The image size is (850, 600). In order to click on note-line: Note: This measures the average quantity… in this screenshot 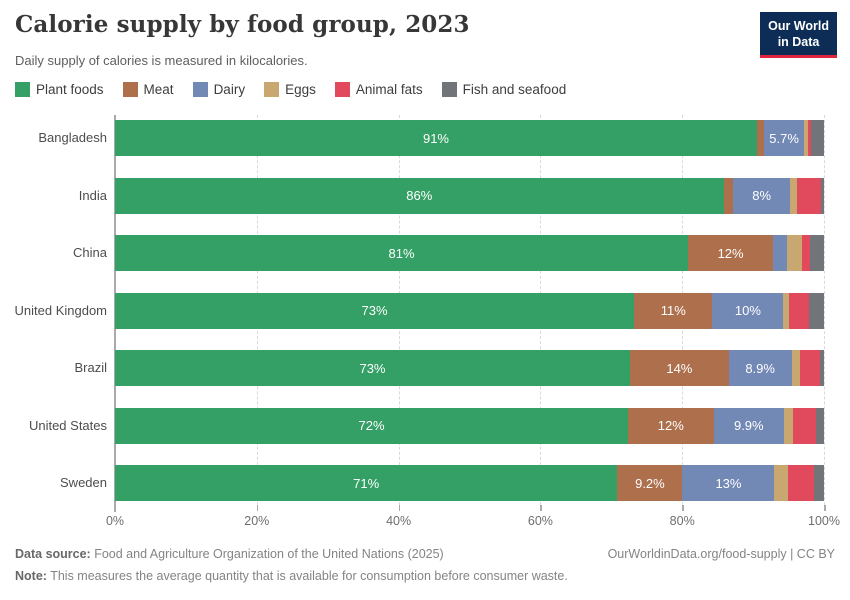, I will do `click(291, 576)`.